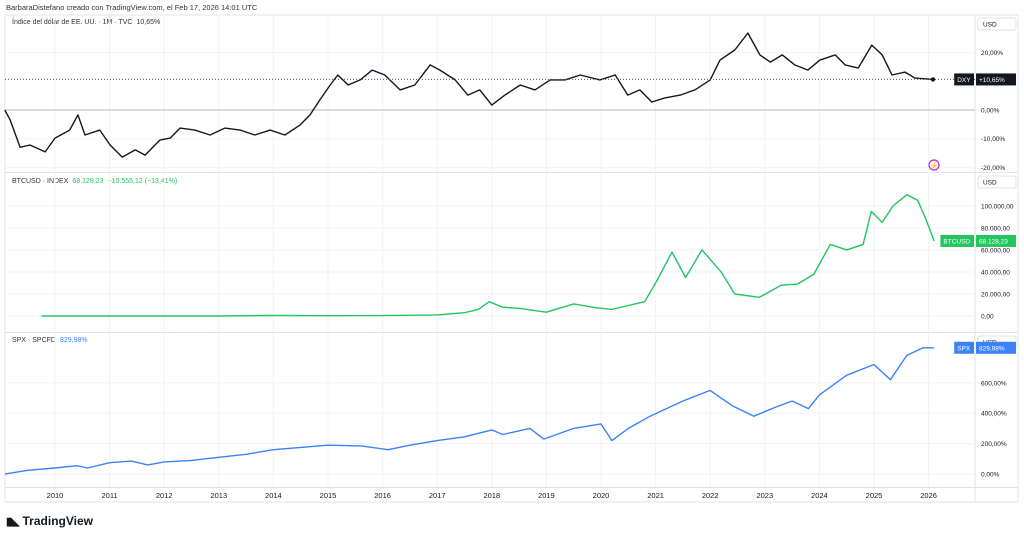 The image size is (1024, 537). Describe the element at coordinates (928, 495) in the screenshot. I see `x-tick-label: 2026` at that location.